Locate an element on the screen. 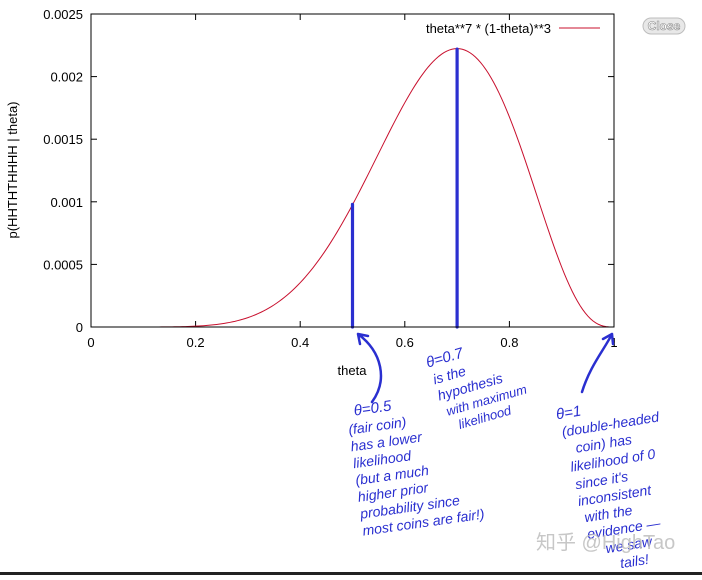  marker-layer is located at coordinates (404, 188).